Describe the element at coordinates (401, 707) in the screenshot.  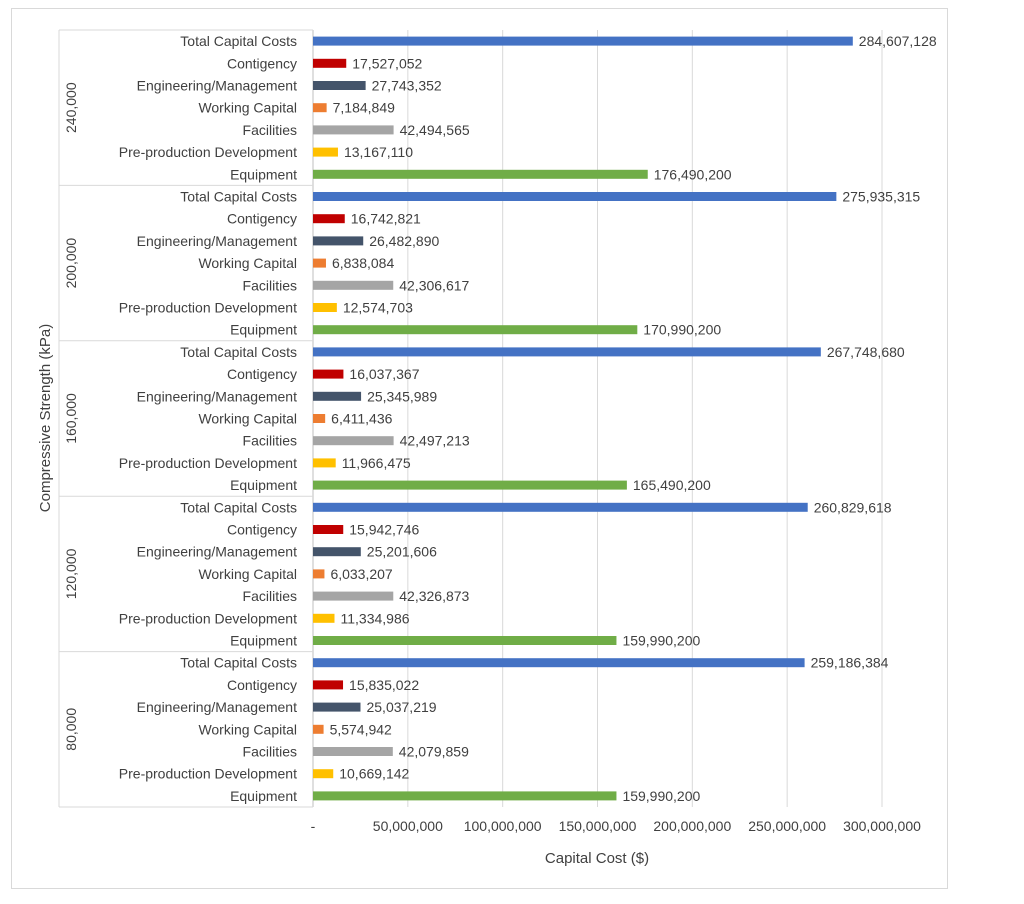
I see `bar-value-label: 25,037,219` at that location.